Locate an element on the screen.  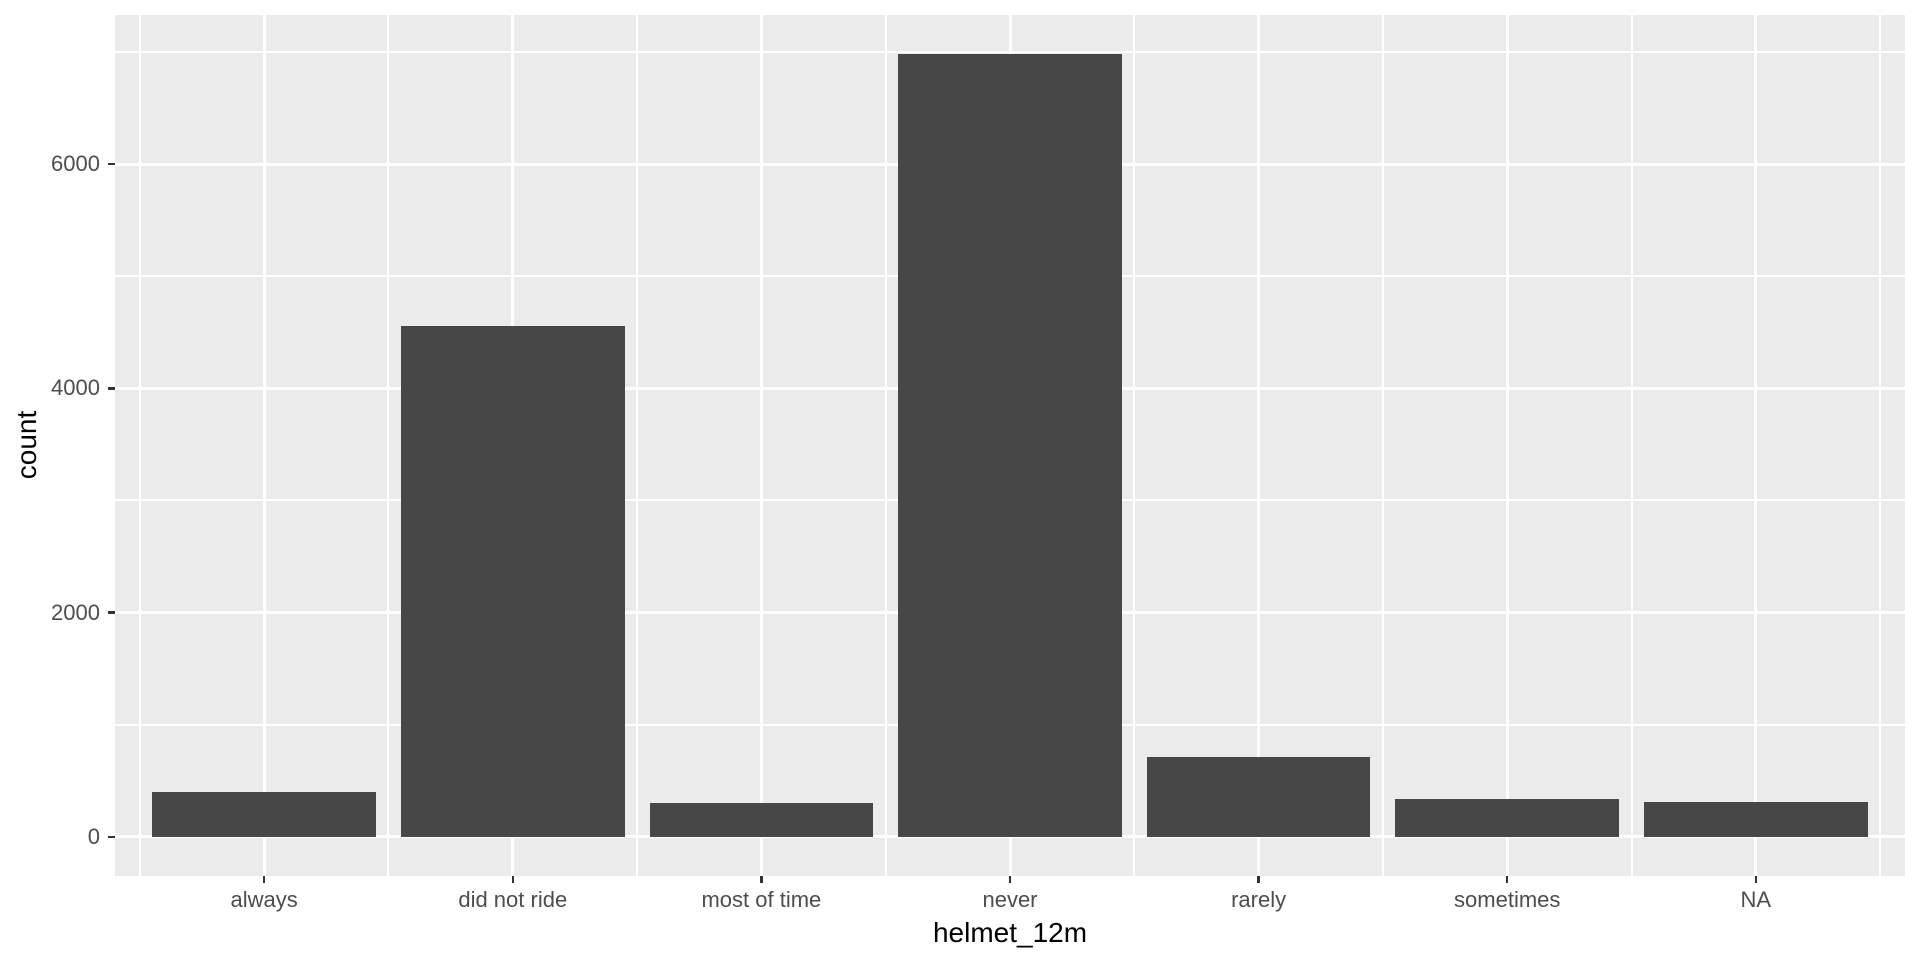
y-tick-label: 6000 is located at coordinates (75, 164).